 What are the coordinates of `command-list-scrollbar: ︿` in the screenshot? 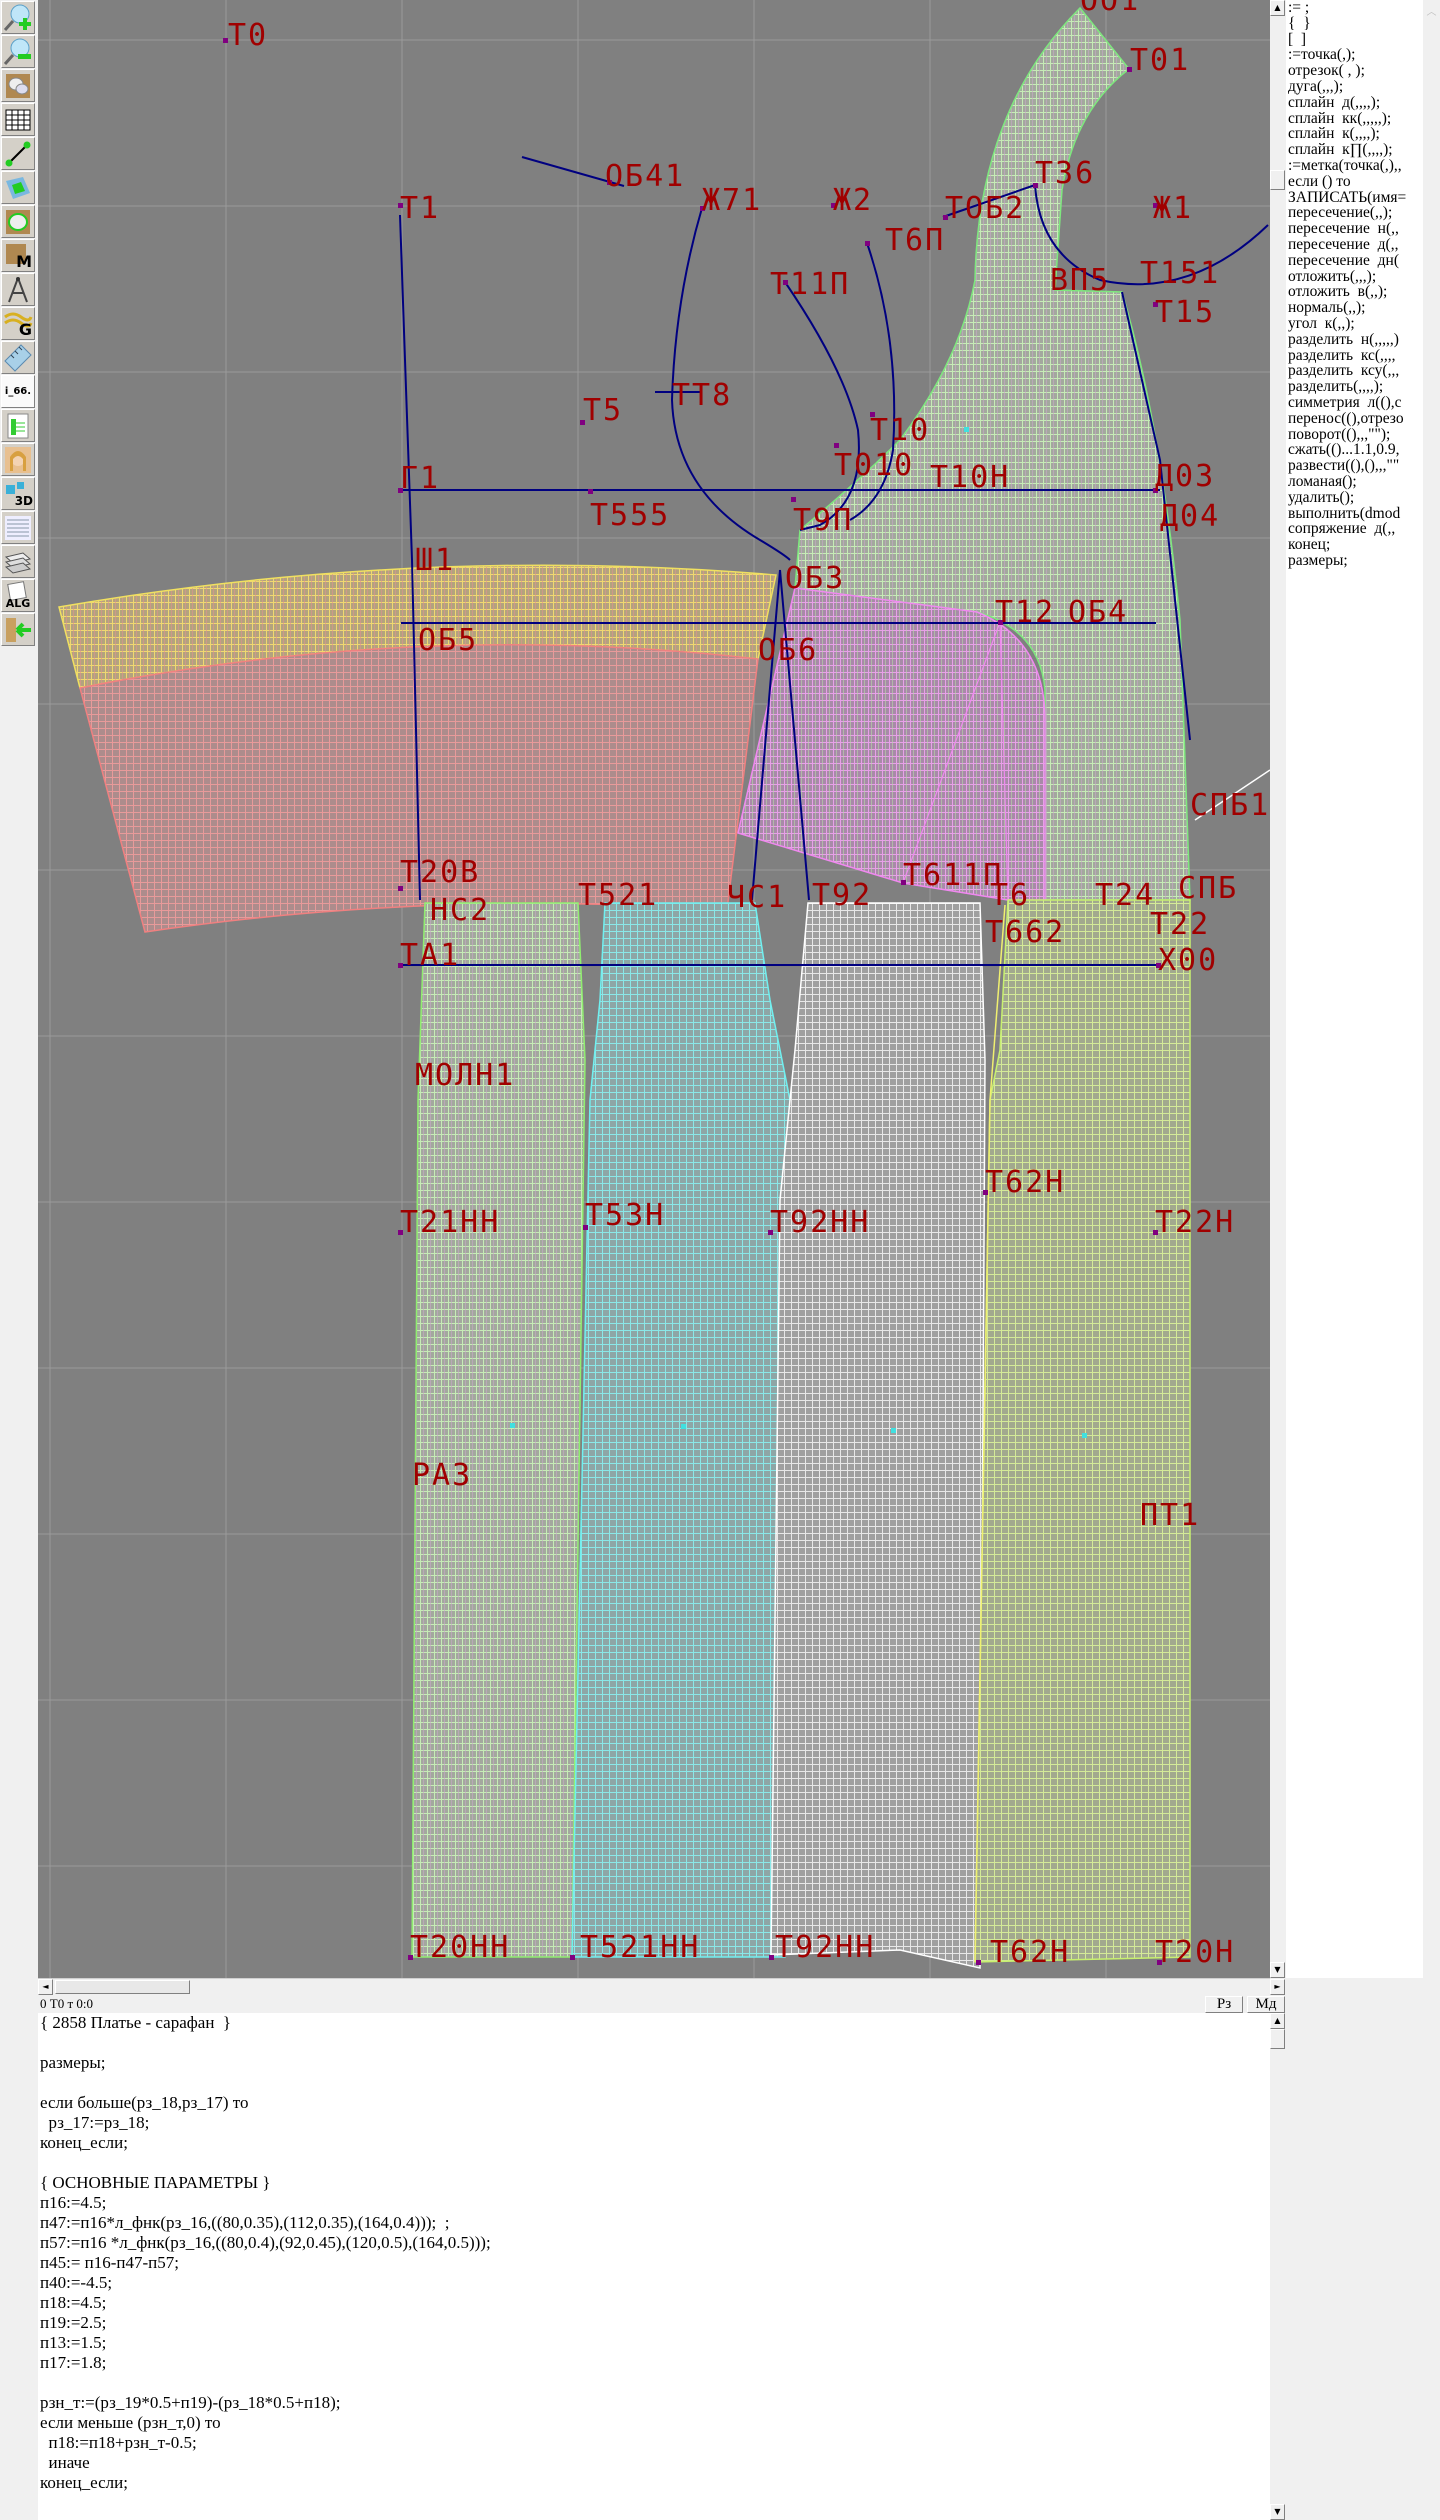 It's located at (1431, 989).